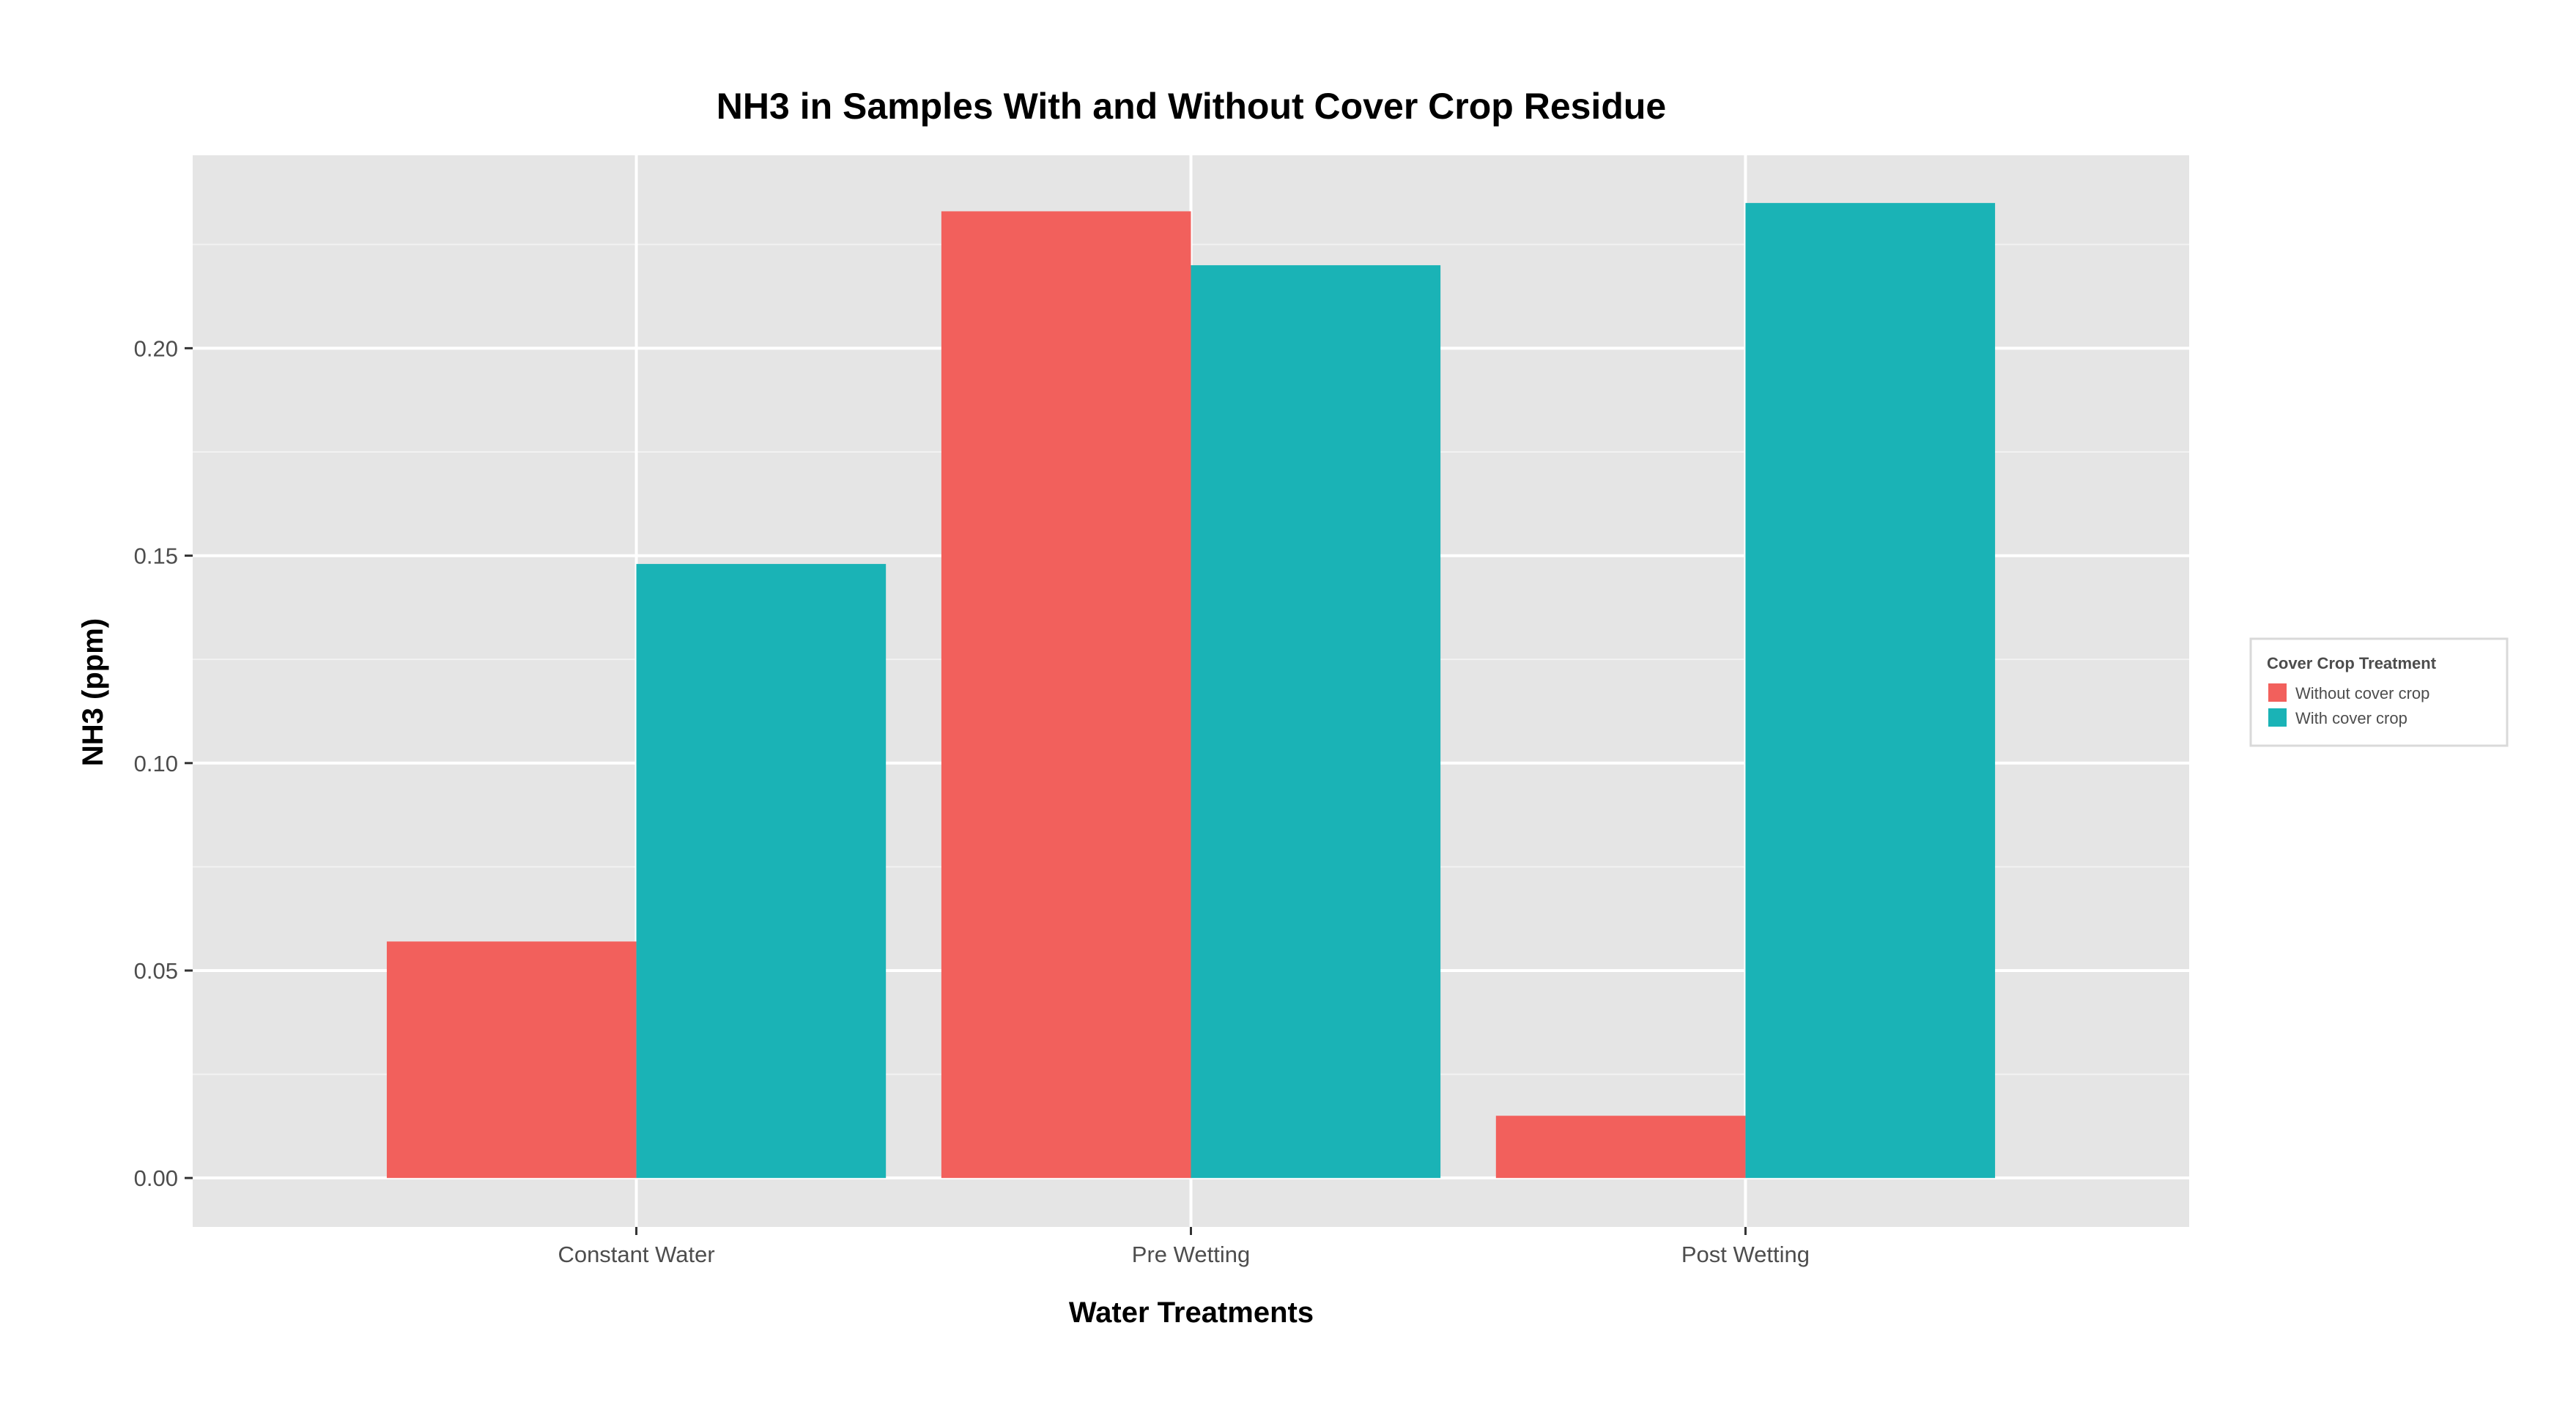 The image size is (2576, 1413). Describe the element at coordinates (1316, 722) in the screenshot. I see `bar-with-cover-crop-pre-wetting` at that location.